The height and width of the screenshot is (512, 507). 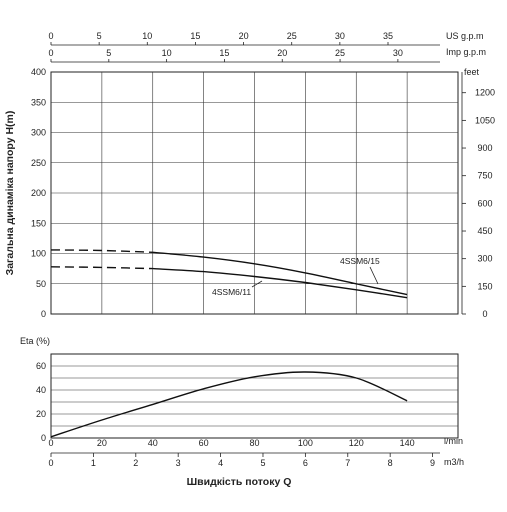 I want to click on us-gpm-tick-label: 15, so click(x=195, y=36).